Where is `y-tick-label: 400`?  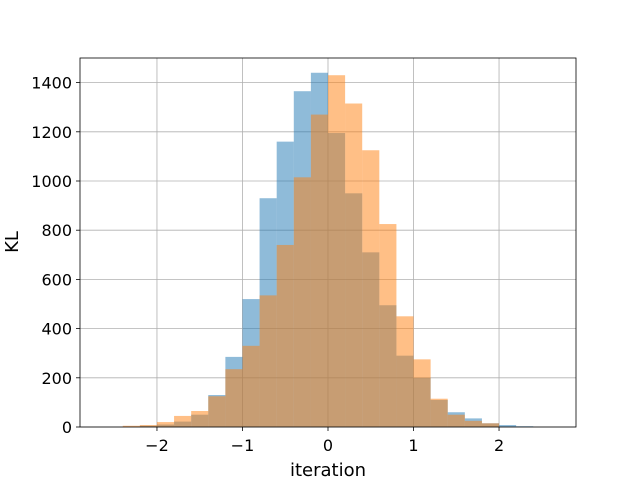
y-tick-label: 400 is located at coordinates (56, 329).